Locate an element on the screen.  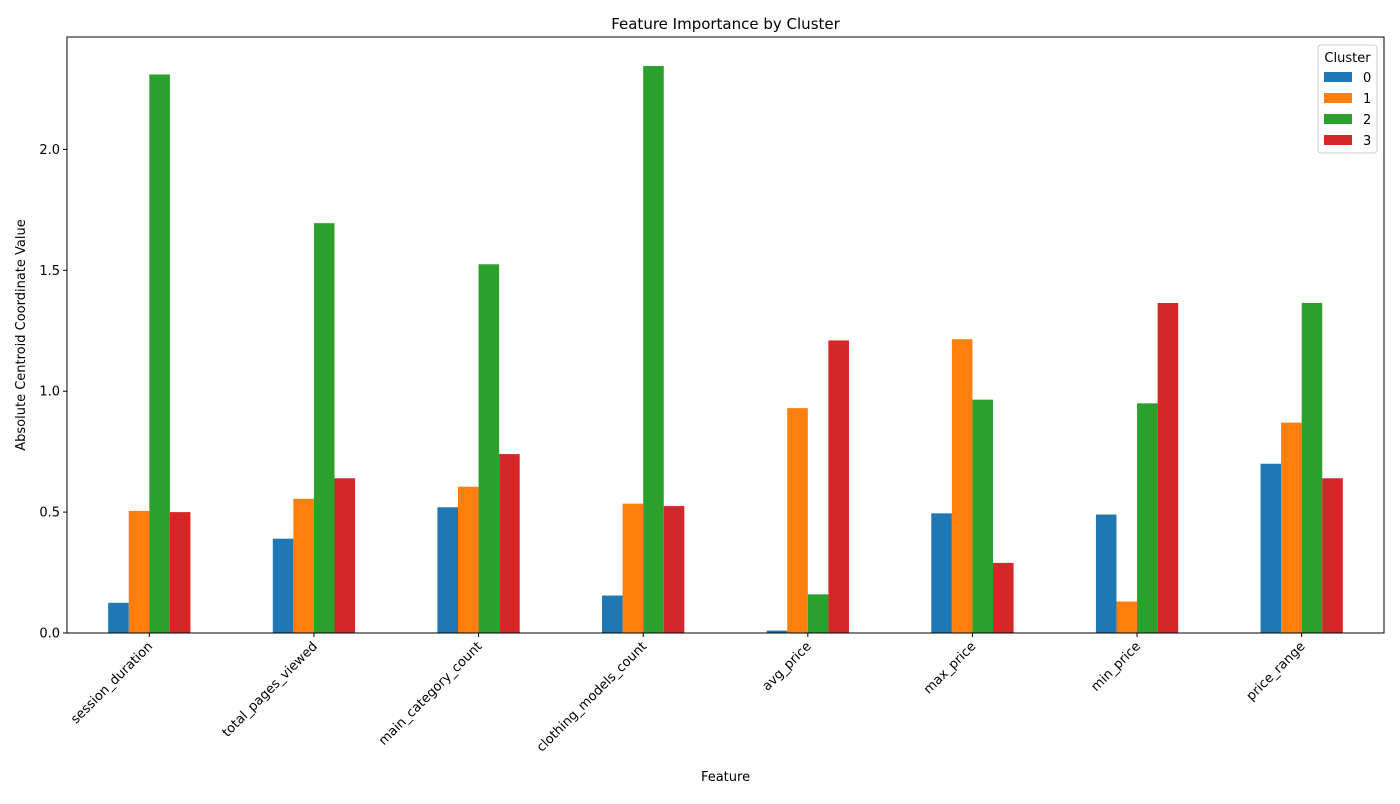
y-tick-label: 0.5 is located at coordinates (49, 513).